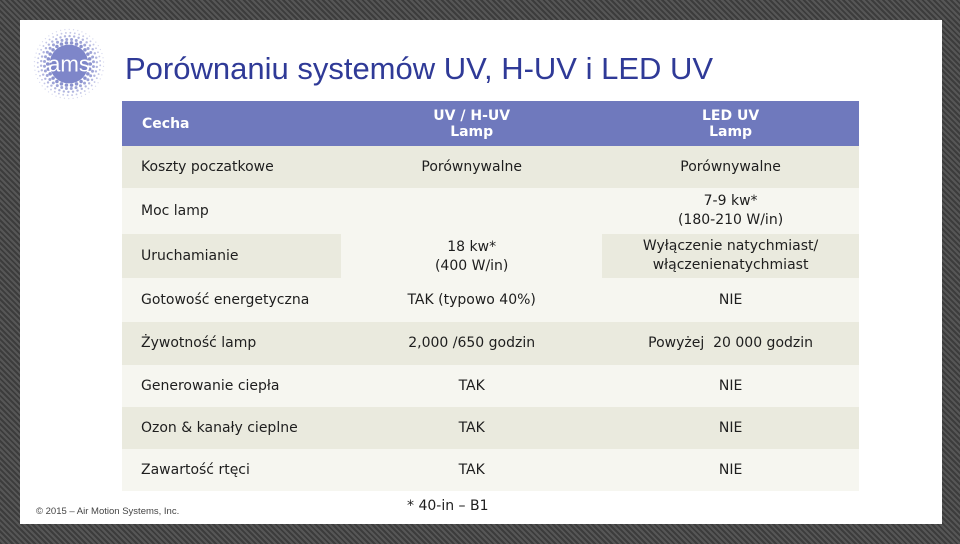  I want to click on header-feature: Cecha, so click(232, 123).